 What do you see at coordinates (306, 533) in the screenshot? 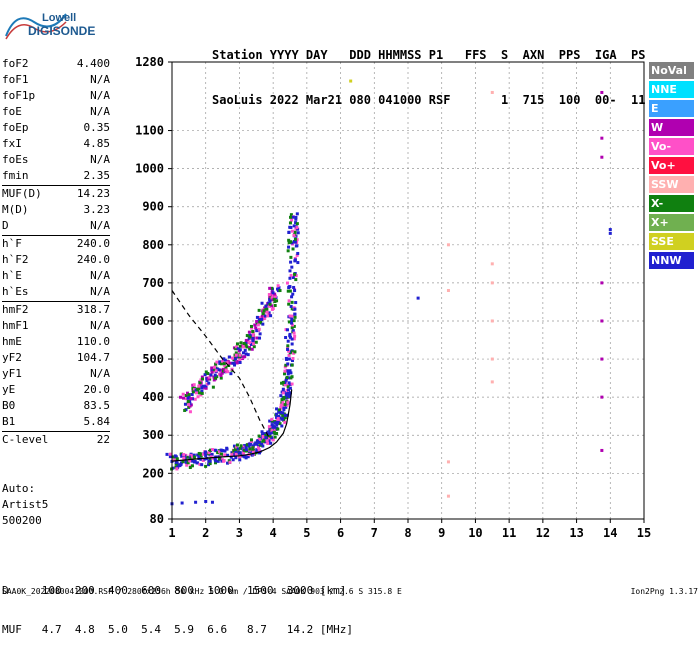
I see `x-tick-label: 5` at bounding box center [306, 533].